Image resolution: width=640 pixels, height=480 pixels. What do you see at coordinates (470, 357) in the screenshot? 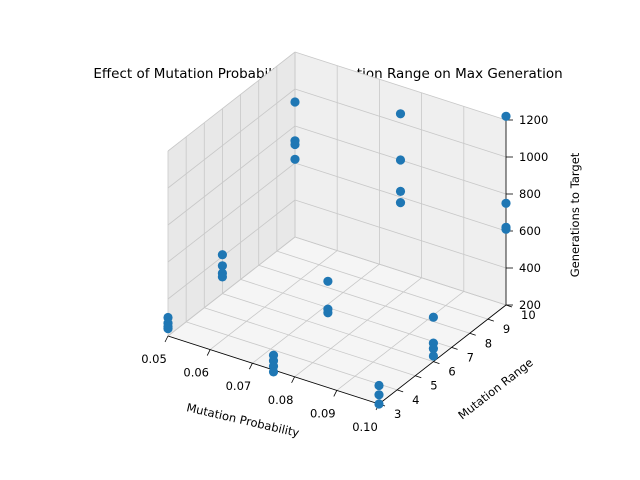
I see `y-tick-label: 7` at bounding box center [470, 357].